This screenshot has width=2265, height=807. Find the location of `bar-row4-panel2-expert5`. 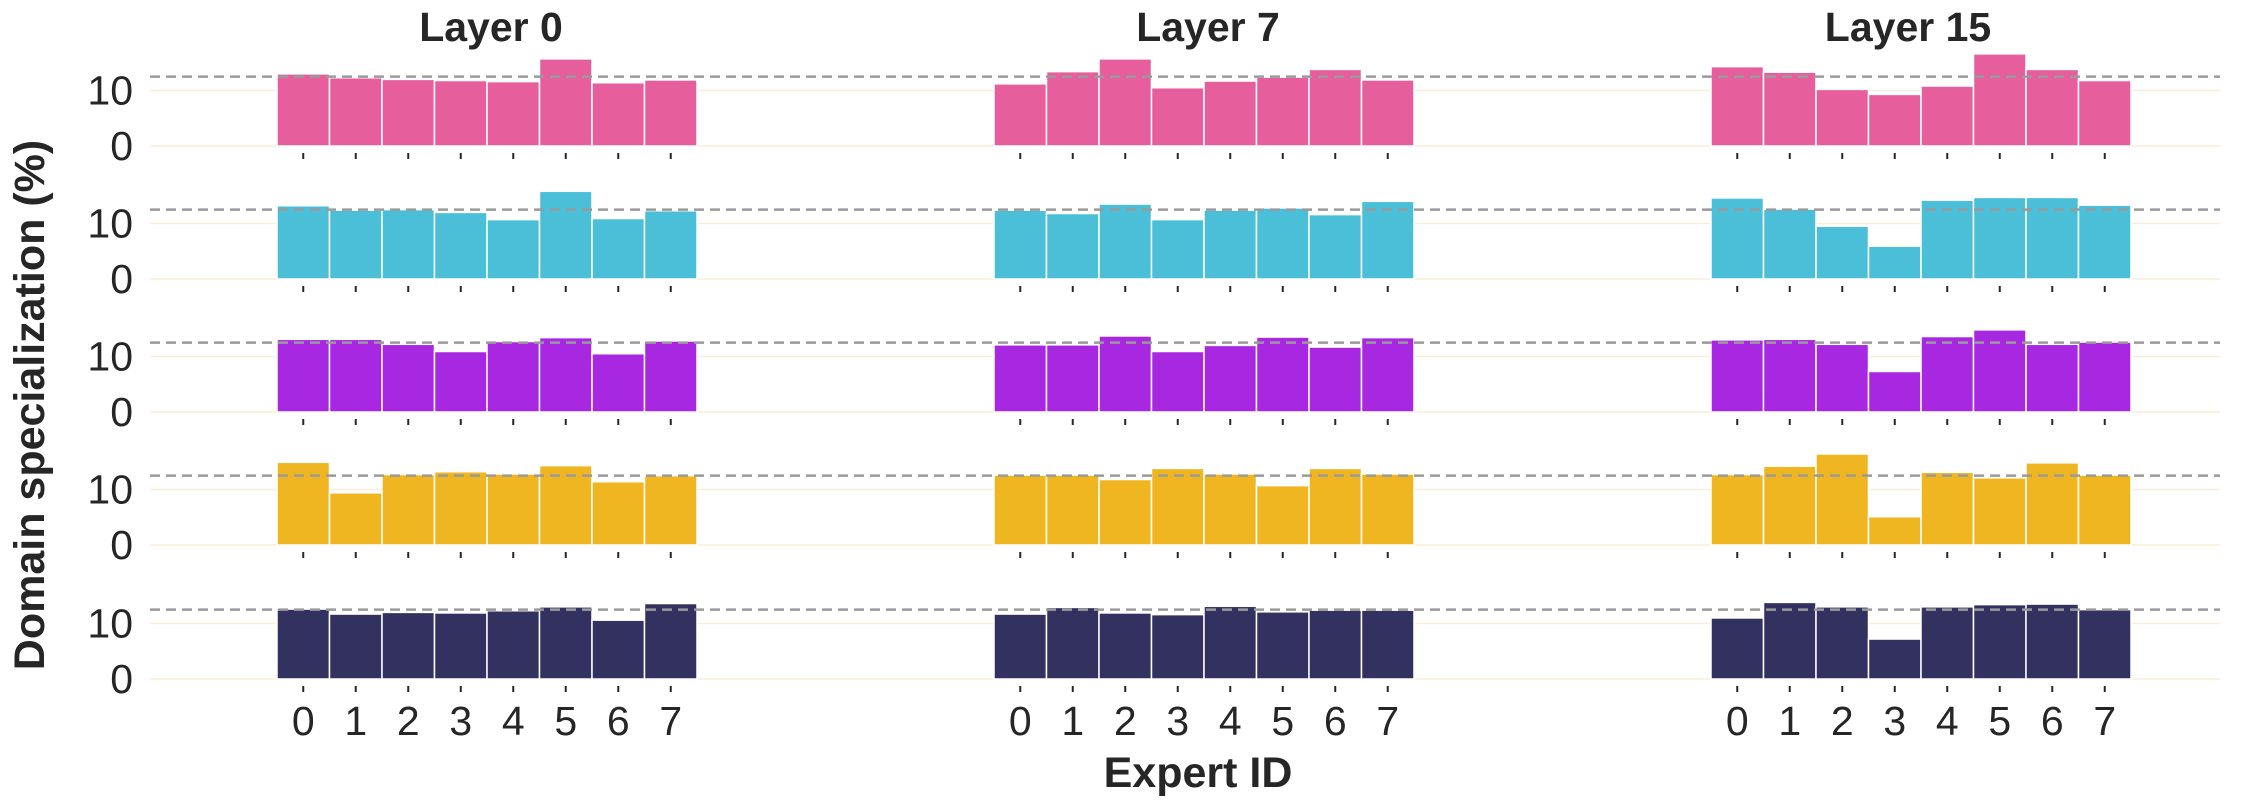

bar-row4-panel2-expert5 is located at coordinates (1999, 641).